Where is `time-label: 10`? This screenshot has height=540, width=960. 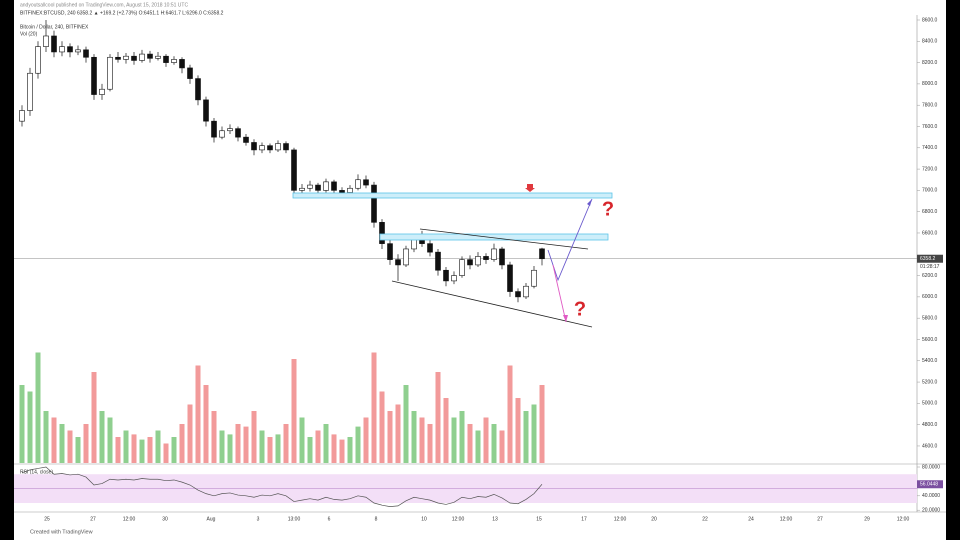
time-label: 10 is located at coordinates (424, 519).